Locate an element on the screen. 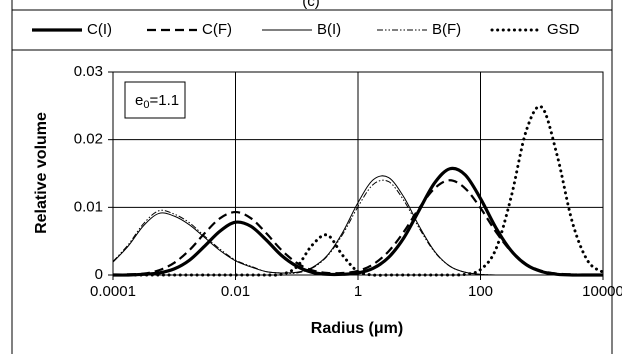 The height and width of the screenshot is (354, 622). x-tick-label: 10000 is located at coordinates (602, 291).